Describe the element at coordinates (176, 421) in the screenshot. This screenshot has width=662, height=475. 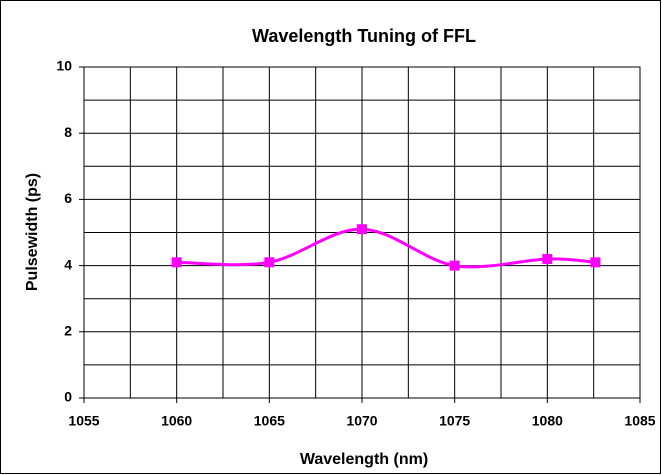
I see `x-tick-label: 1060` at that location.